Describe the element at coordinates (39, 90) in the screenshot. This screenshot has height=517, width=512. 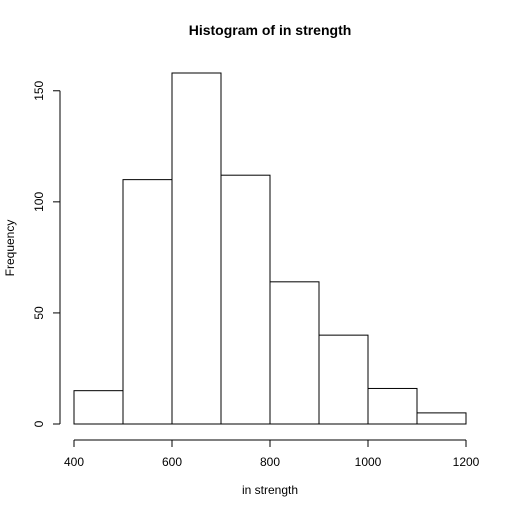
I see `y-tick-label: 150` at that location.